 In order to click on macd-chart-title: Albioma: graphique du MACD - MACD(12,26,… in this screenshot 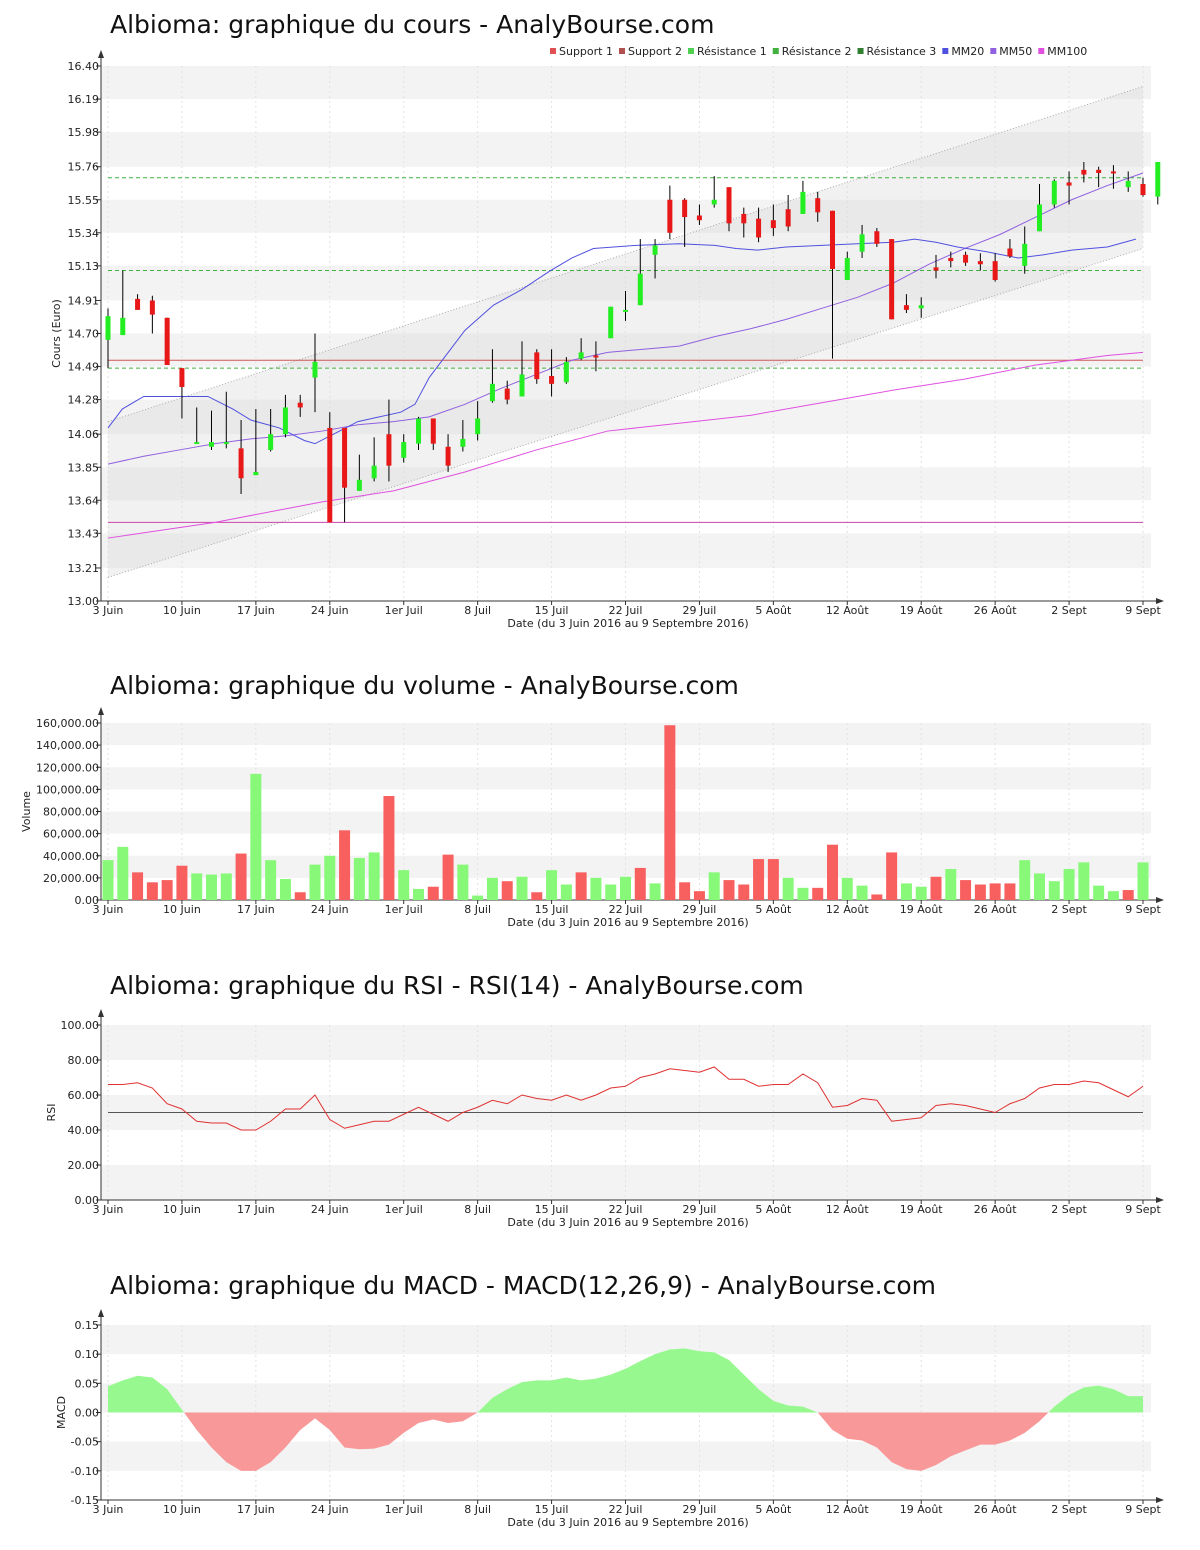, I will do `click(523, 1285)`.